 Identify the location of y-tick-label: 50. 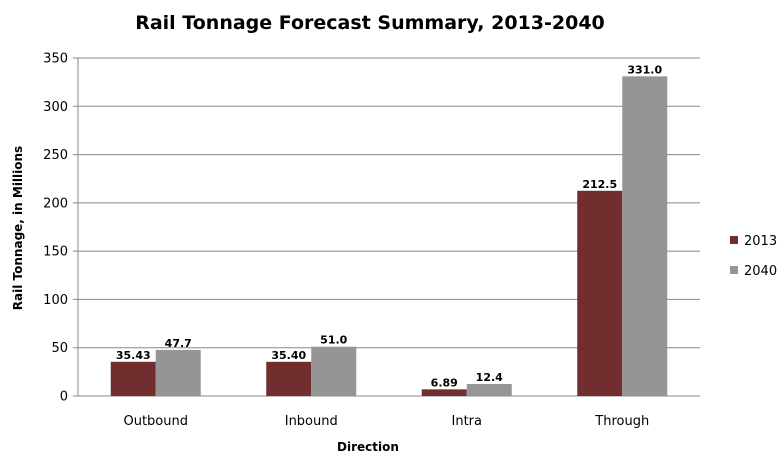
(59, 348).